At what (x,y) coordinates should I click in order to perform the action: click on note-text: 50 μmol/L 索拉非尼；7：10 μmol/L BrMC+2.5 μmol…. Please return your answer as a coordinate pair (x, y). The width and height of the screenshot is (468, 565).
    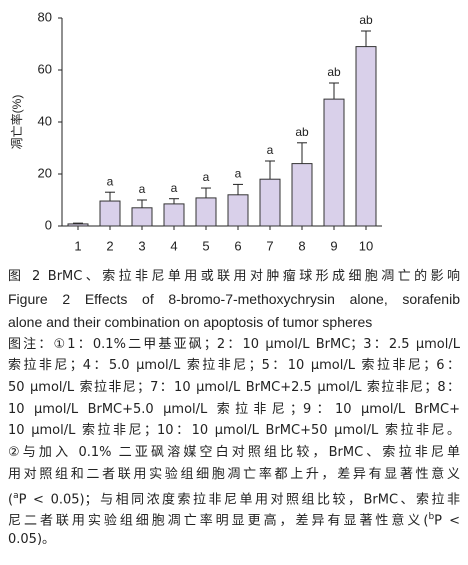
    Looking at the image, I should click on (234, 388).